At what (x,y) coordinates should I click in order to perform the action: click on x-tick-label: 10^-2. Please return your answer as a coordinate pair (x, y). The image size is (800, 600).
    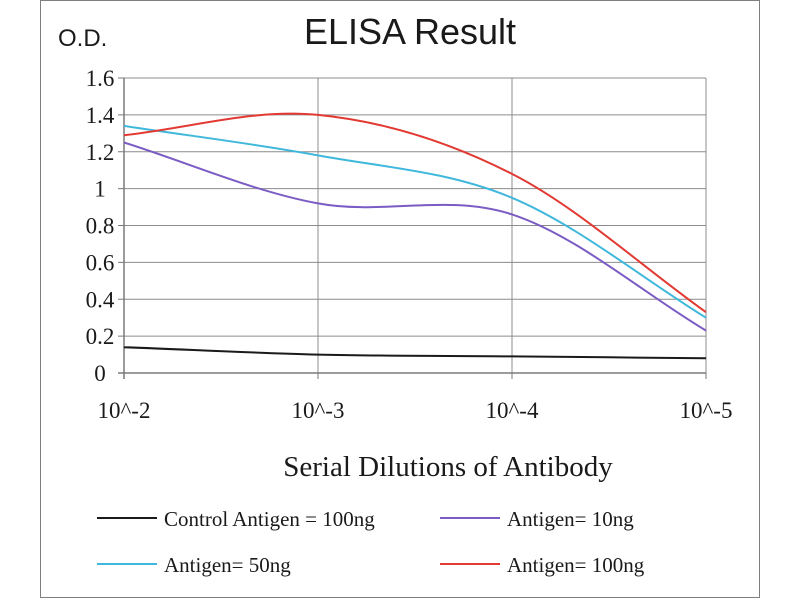
    Looking at the image, I should click on (124, 410).